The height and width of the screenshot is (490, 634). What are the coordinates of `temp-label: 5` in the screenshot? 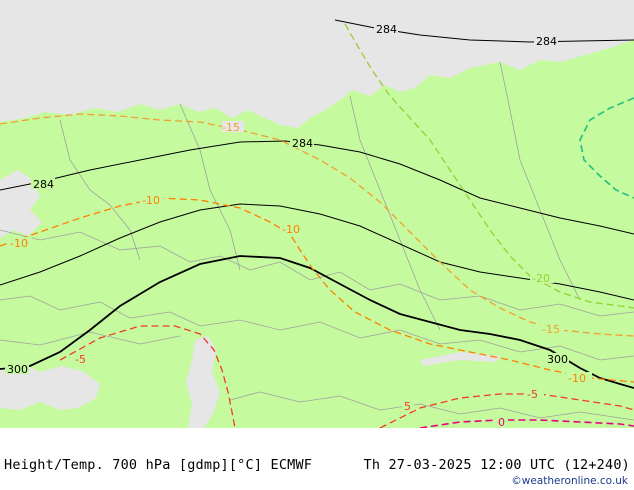 It's located at (407, 406).